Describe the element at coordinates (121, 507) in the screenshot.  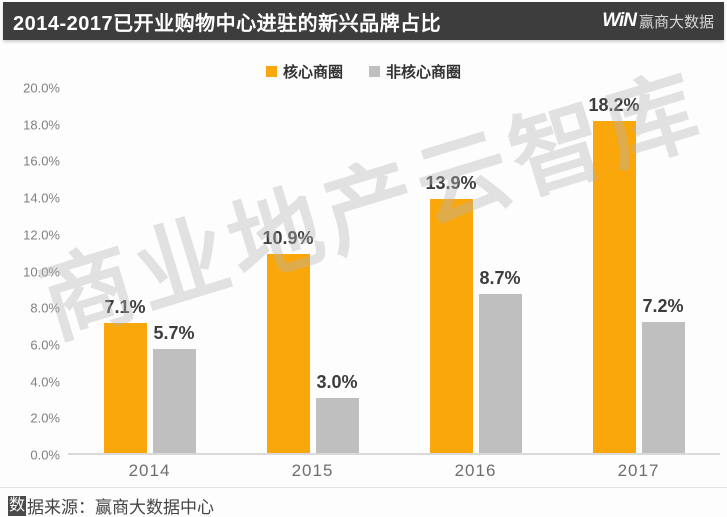
I see `data-source-text: 据来源：赢商大数据中心` at that location.